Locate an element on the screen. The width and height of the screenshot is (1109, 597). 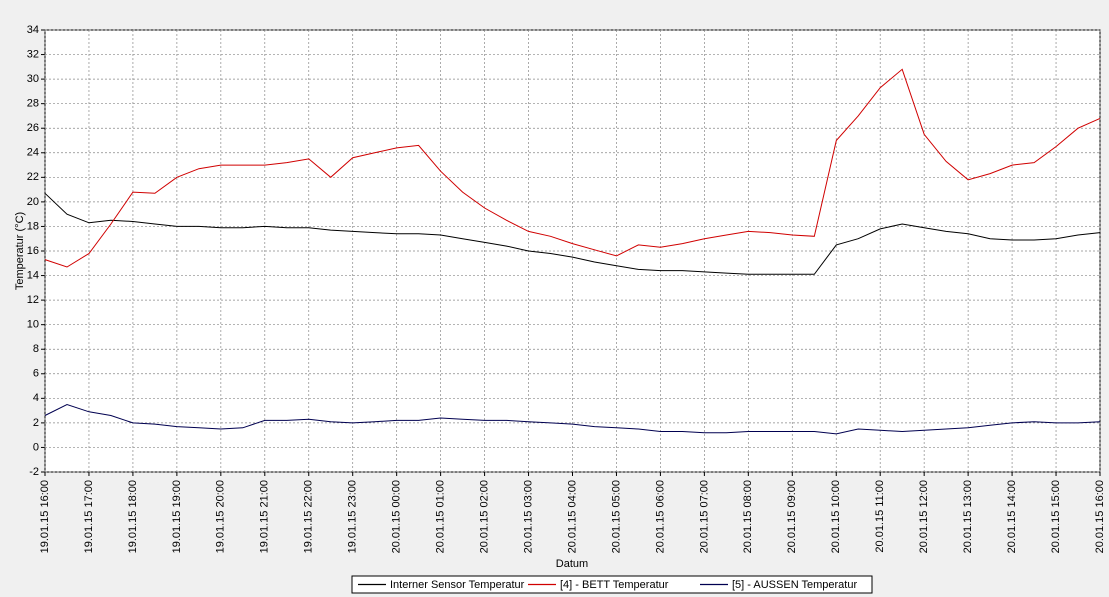
y-tick-label: 22 is located at coordinates (33, 177).